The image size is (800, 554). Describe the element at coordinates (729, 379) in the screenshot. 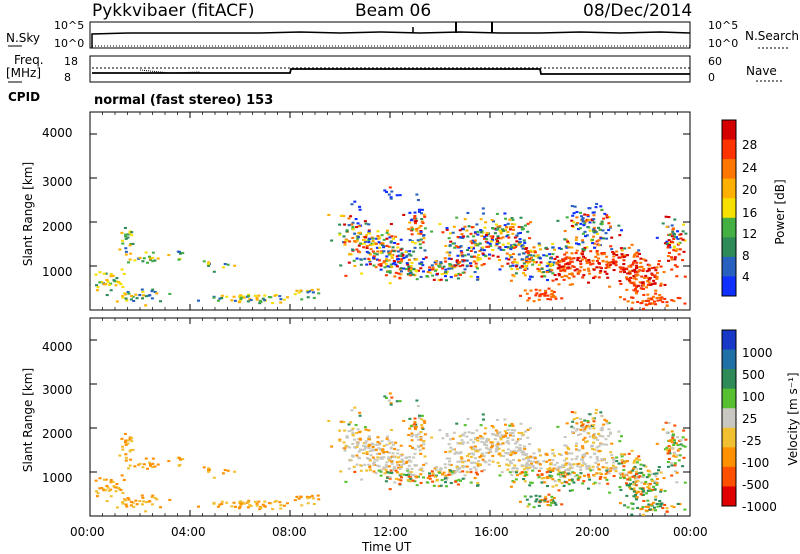

I see `velocity-colorbar-segment` at that location.